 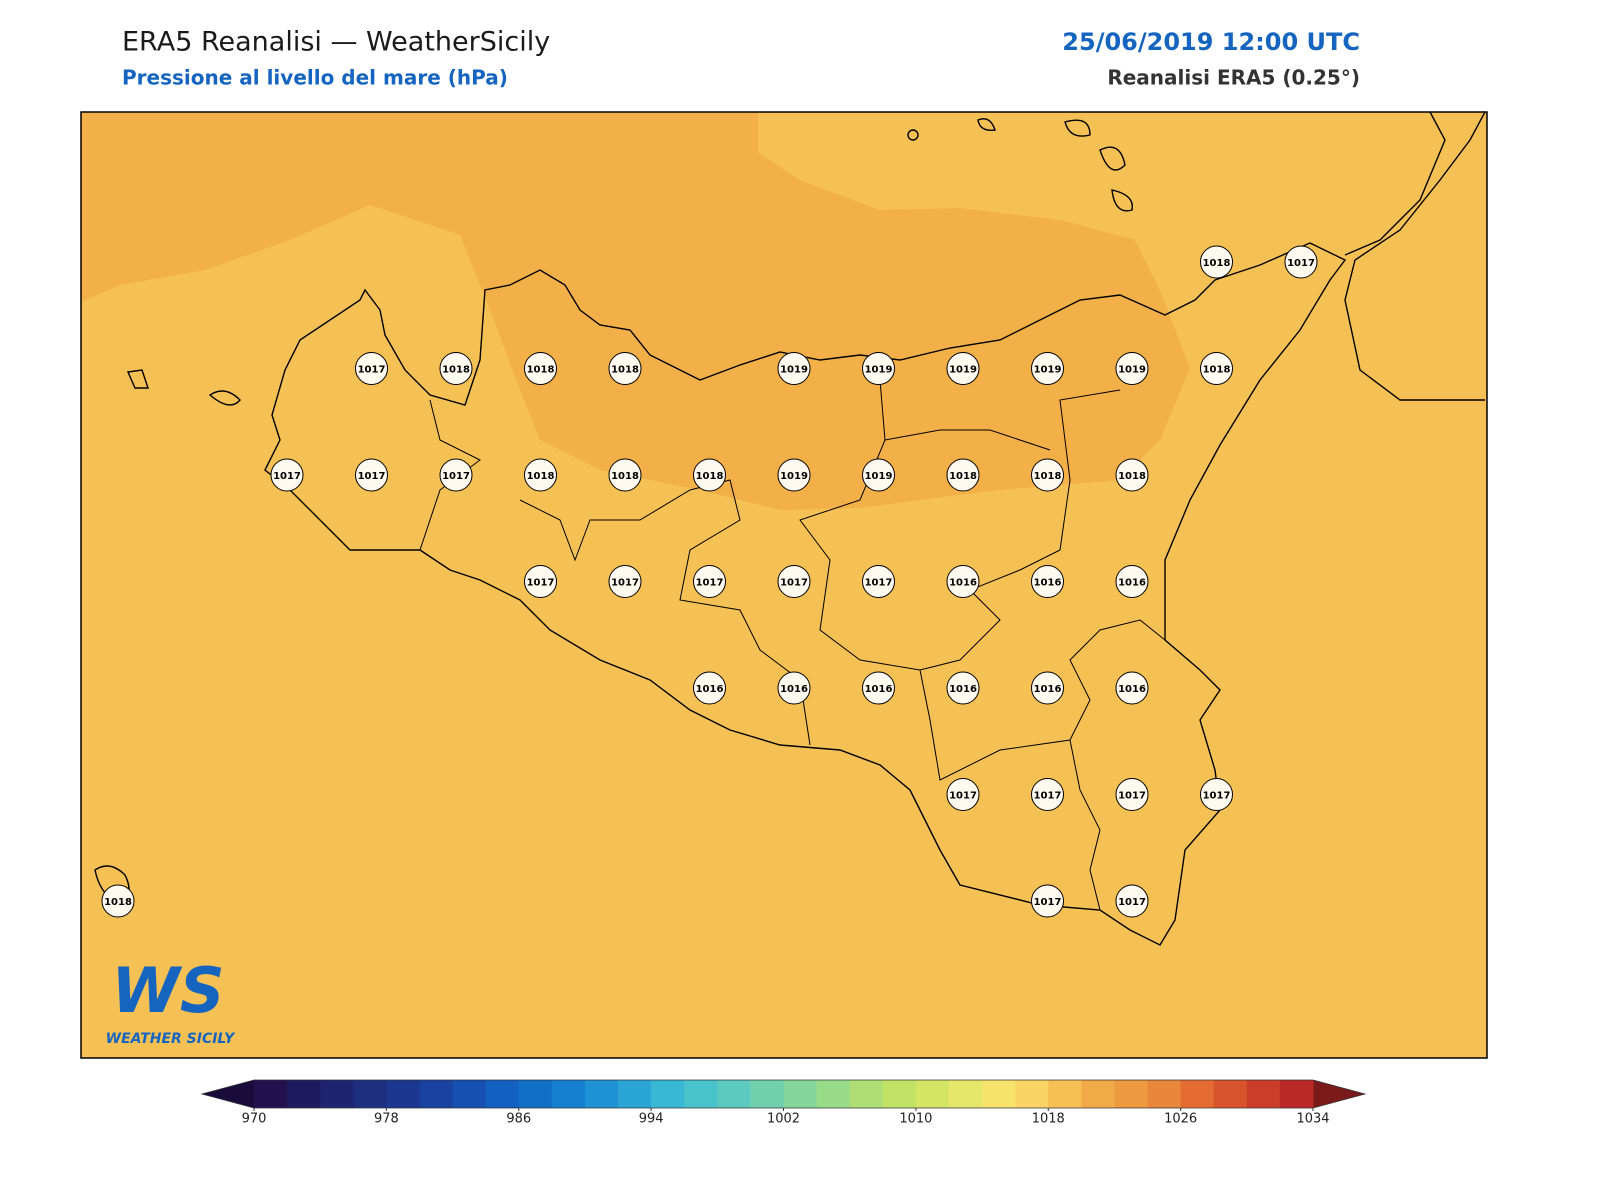 I want to click on colorbar-over, so click(x=1339, y=1094).